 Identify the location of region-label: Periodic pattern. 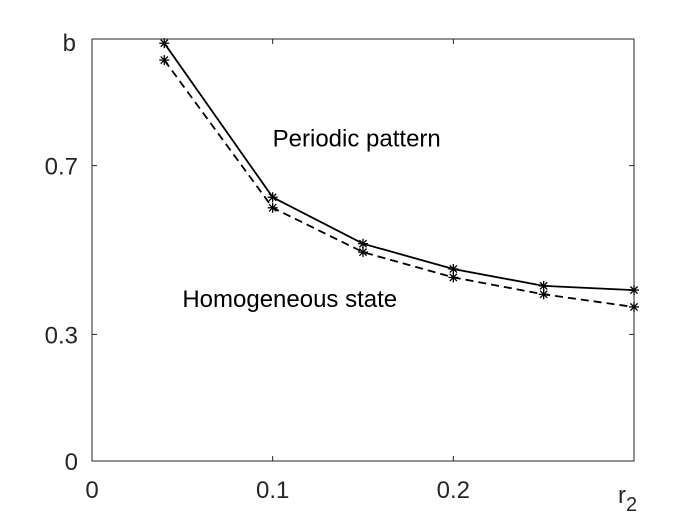
(357, 139).